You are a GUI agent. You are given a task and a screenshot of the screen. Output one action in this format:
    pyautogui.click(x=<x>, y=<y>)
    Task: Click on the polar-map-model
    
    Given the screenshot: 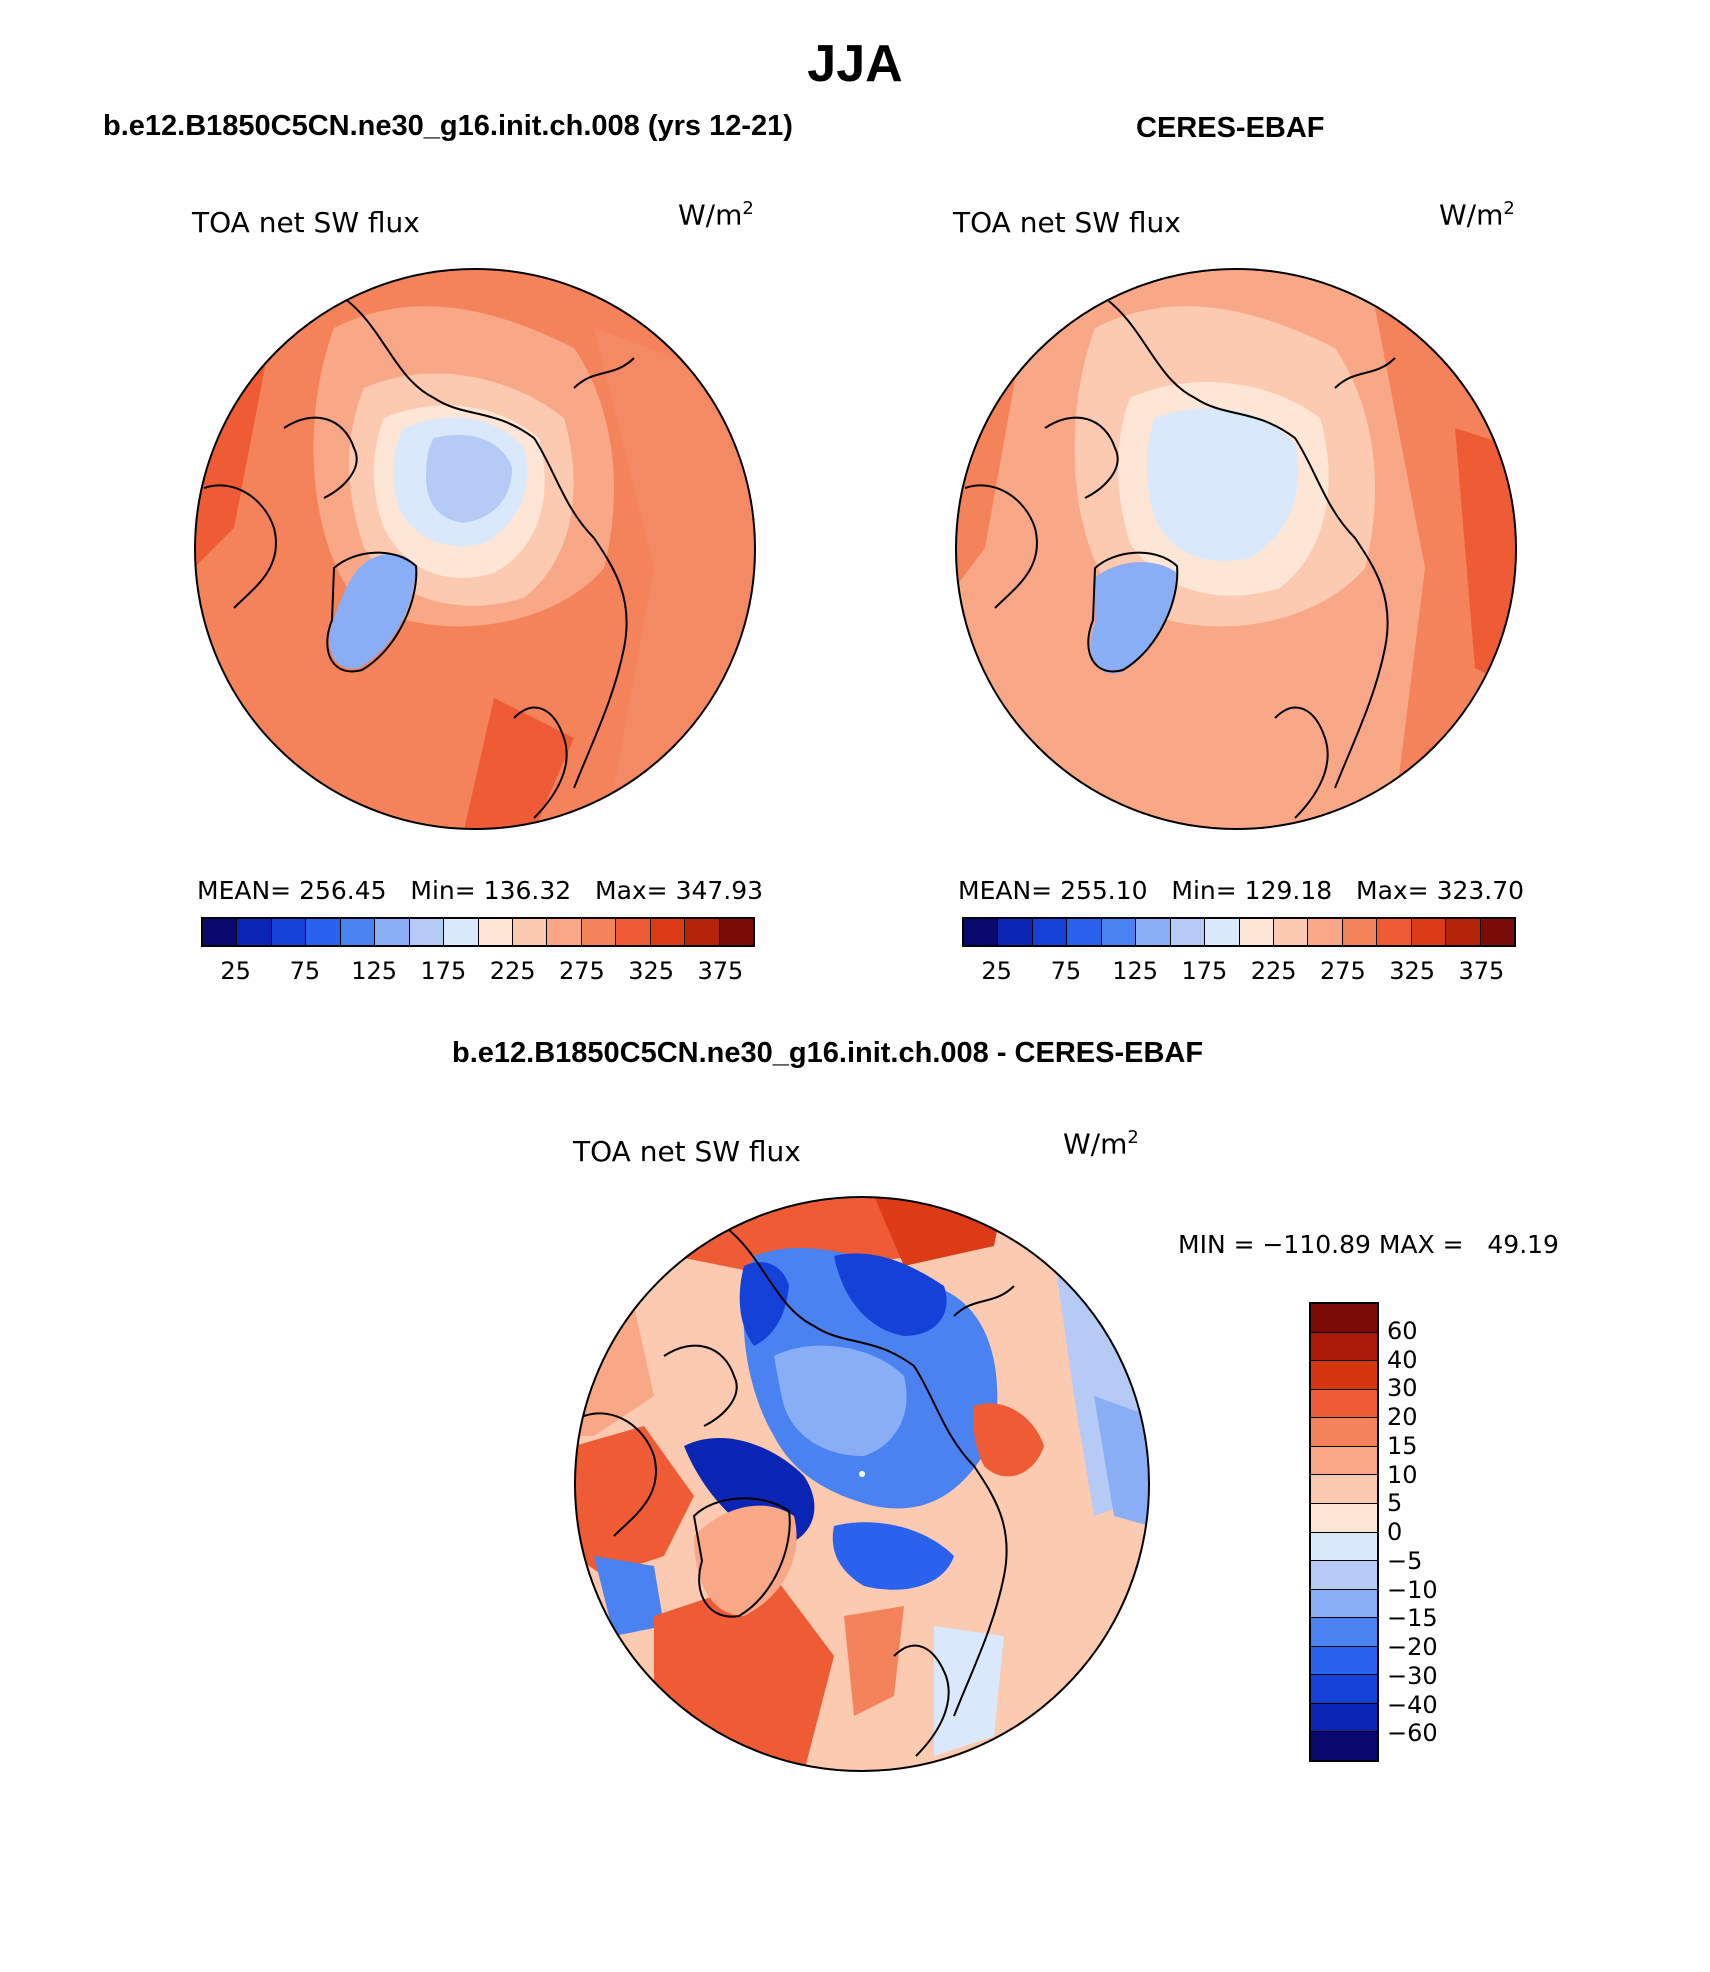 What is the action you would take?
    pyautogui.click(x=475, y=549)
    